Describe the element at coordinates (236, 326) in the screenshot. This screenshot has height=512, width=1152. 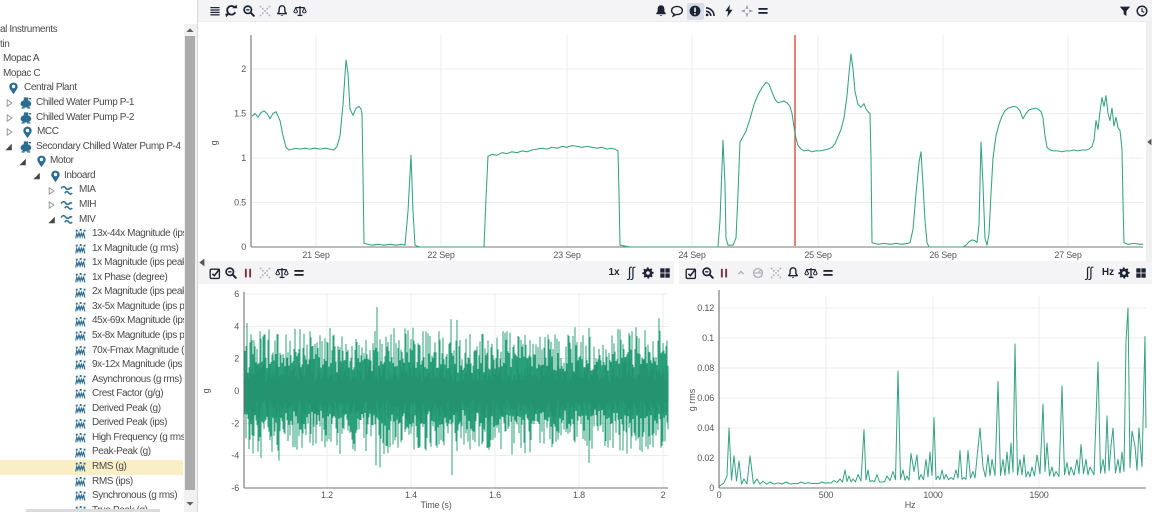
I see `svg-text: 4` at that location.